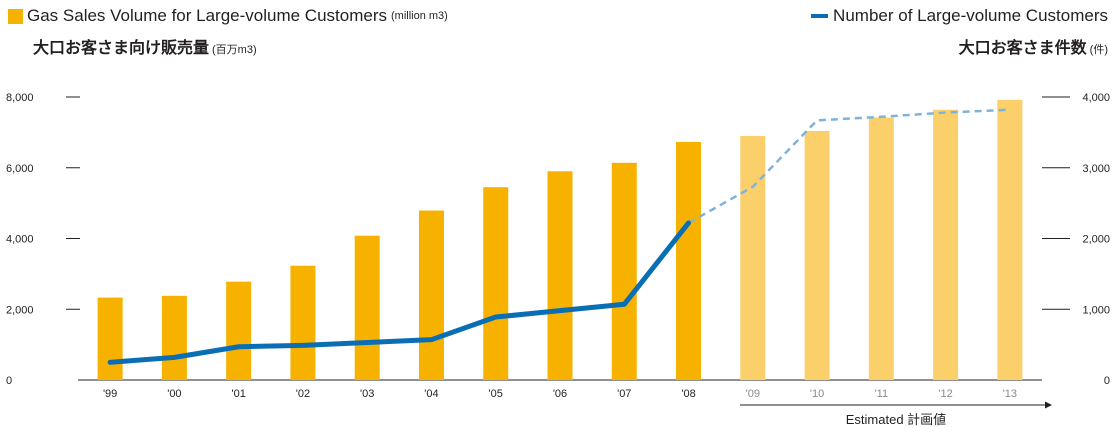 The height and width of the screenshot is (428, 1116). I want to click on x-tick-label: '00, so click(174, 394).